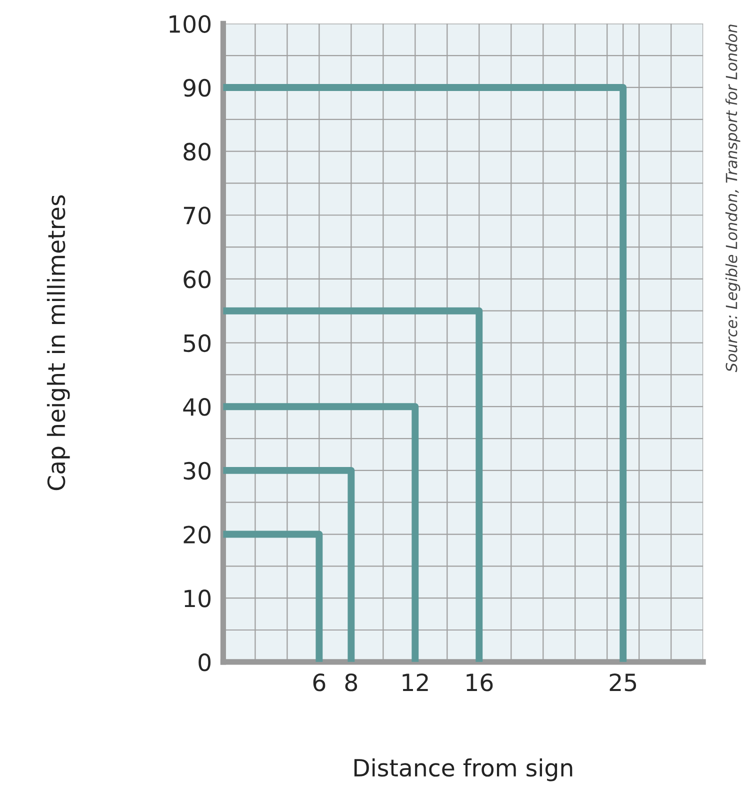 This screenshot has height=788, width=744. Describe the element at coordinates (58, 342) in the screenshot. I see `y-axis-title: Cap height in millimetres` at that location.